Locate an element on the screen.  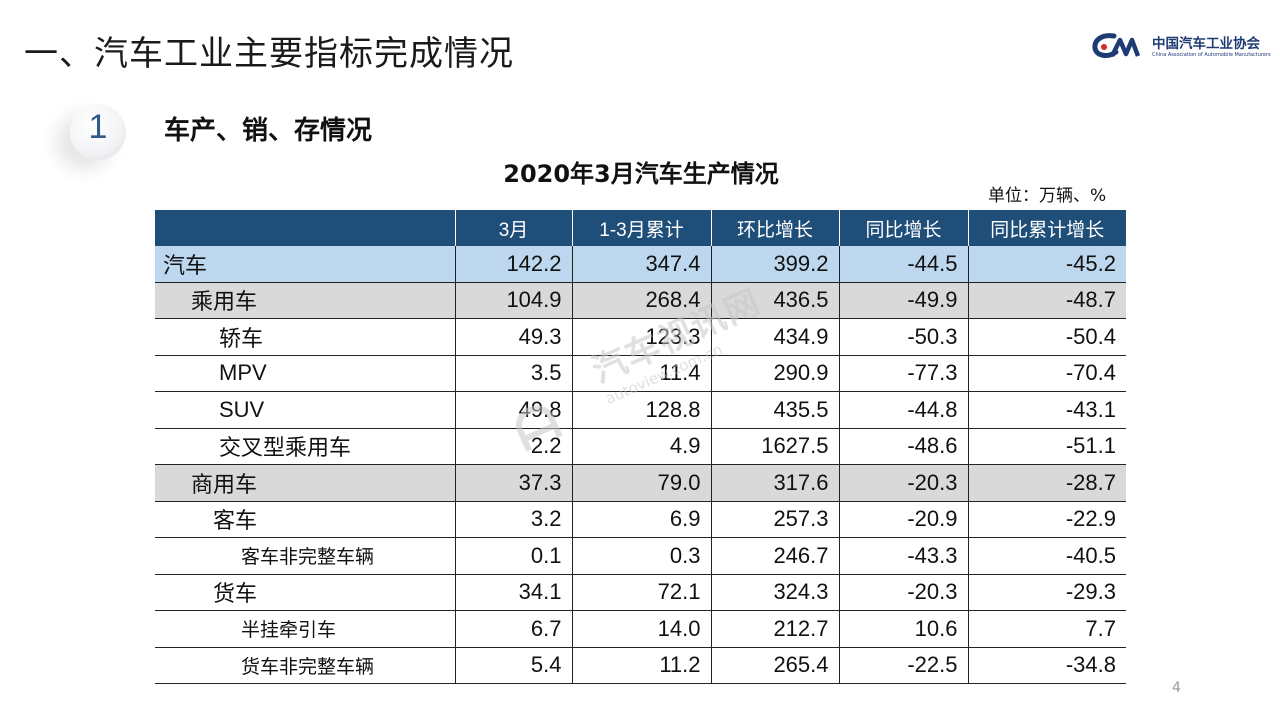
row-label: 交叉型乘用车 is located at coordinates (305, 446).